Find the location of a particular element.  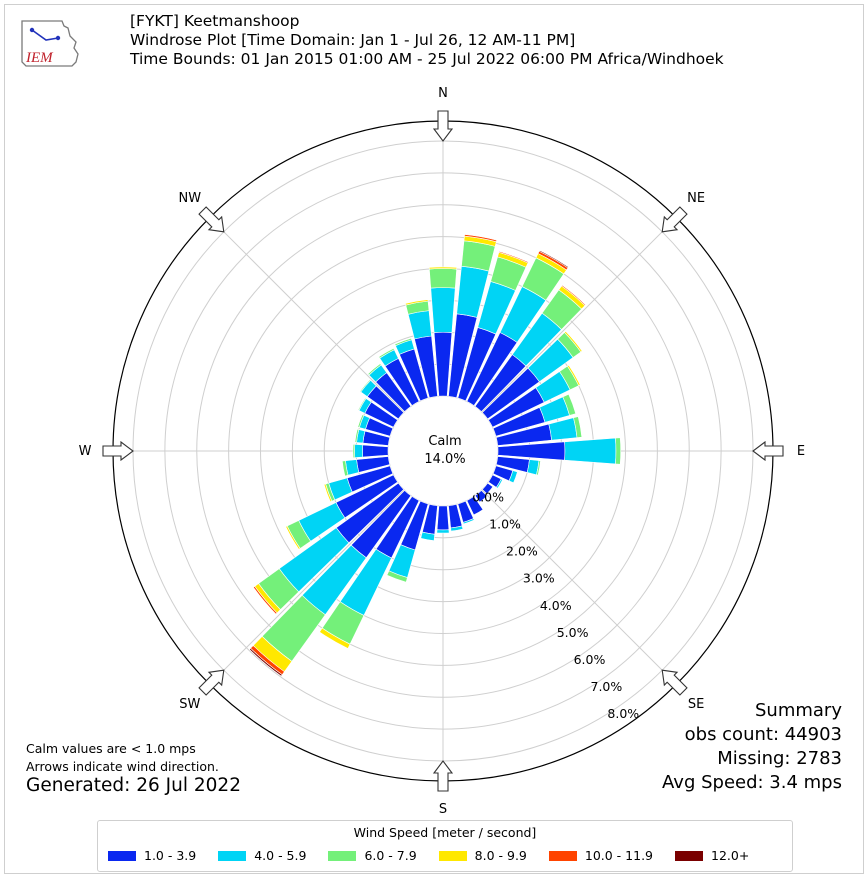

direction-label: NE is located at coordinates (696, 198).